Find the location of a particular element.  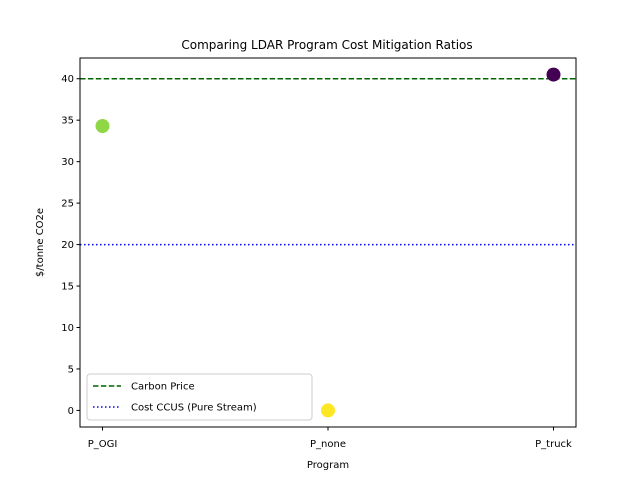

legend-label: Carbon Price is located at coordinates (163, 387).